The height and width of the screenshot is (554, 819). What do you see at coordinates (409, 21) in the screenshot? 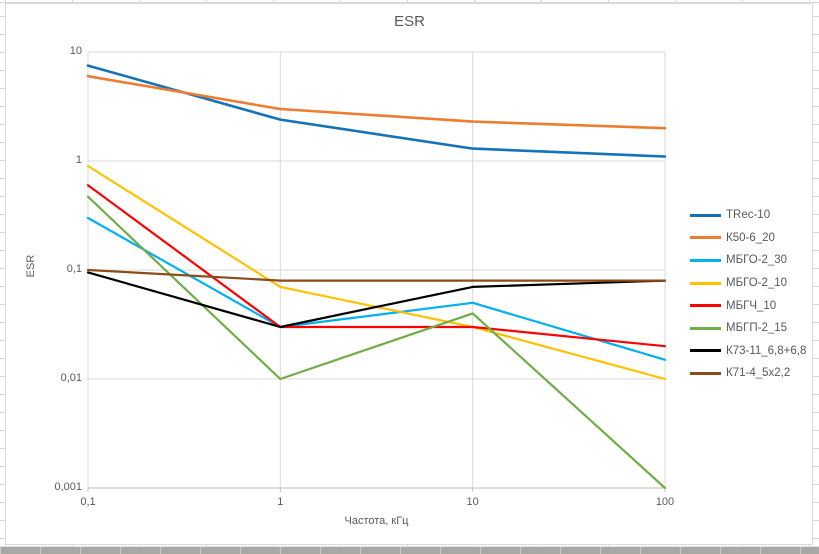
I see `chart-title: ESR` at bounding box center [409, 21].